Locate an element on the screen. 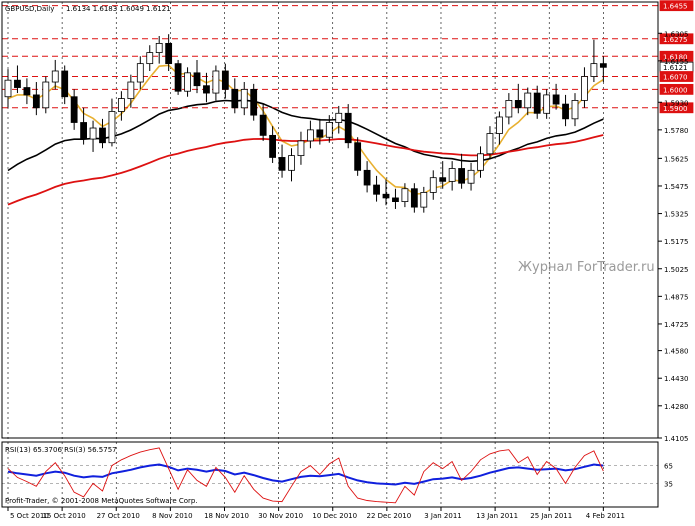 This screenshot has width=695, height=526. price-level-label: 1.6180 is located at coordinates (675, 57).